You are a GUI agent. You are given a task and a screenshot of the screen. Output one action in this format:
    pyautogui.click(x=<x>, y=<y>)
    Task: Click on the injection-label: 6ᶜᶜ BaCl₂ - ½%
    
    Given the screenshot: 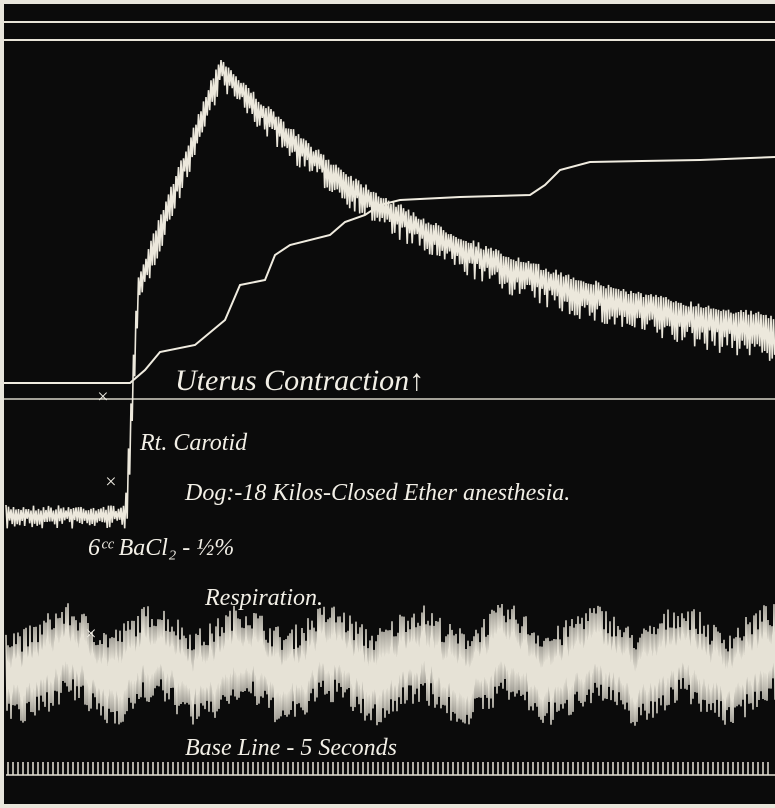 What is the action you would take?
    pyautogui.click(x=161, y=548)
    